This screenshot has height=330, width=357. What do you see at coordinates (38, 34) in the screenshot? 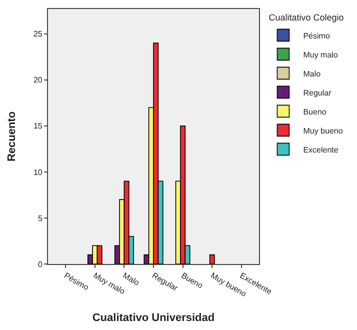
I see `y-tick-label: 25` at bounding box center [38, 34].